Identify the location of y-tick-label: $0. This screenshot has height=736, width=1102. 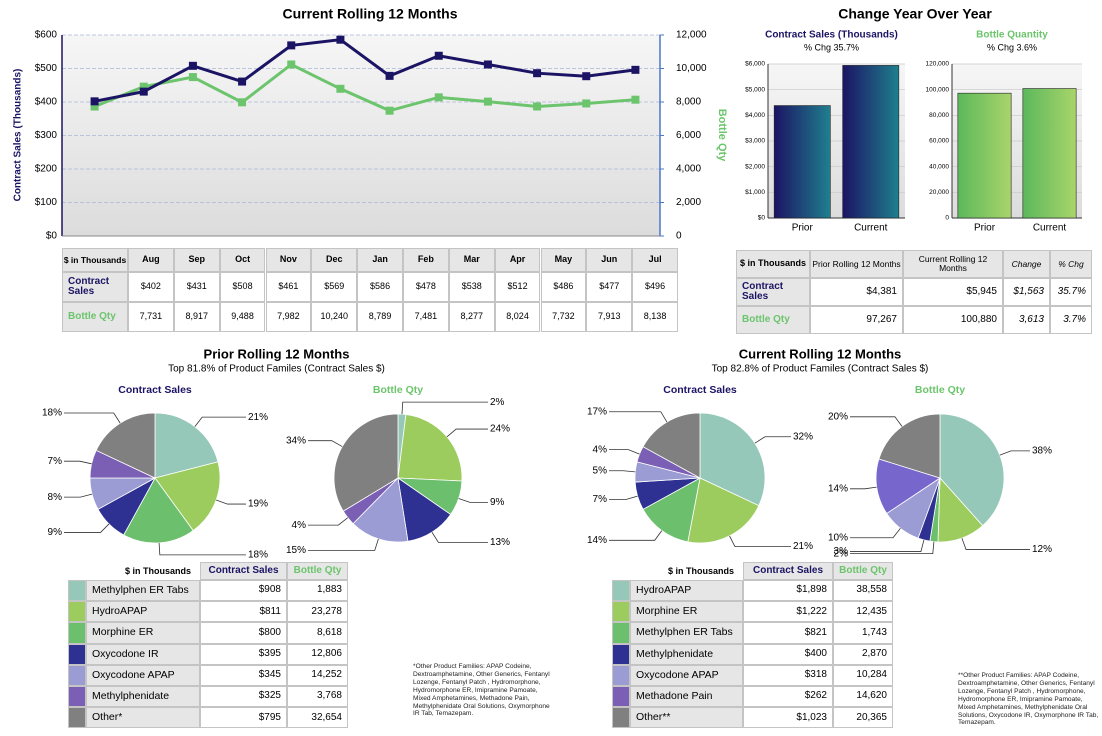
(762, 218).